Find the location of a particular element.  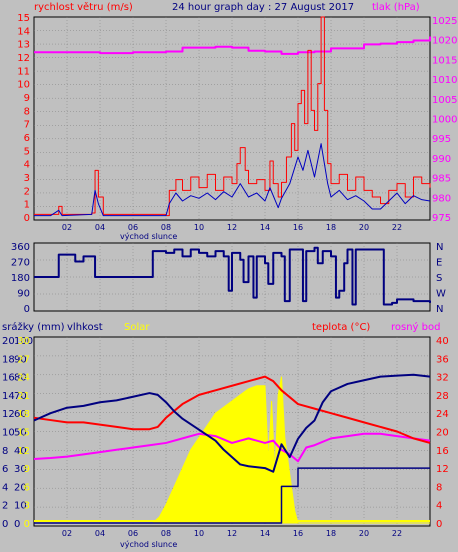

rain-tick-label: 4 is located at coordinates (5, 487).